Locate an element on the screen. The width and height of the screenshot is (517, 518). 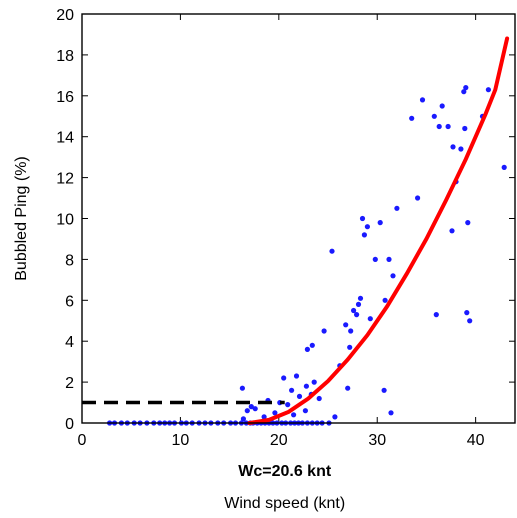
y-tick-label: 16 is located at coordinates (65, 97).